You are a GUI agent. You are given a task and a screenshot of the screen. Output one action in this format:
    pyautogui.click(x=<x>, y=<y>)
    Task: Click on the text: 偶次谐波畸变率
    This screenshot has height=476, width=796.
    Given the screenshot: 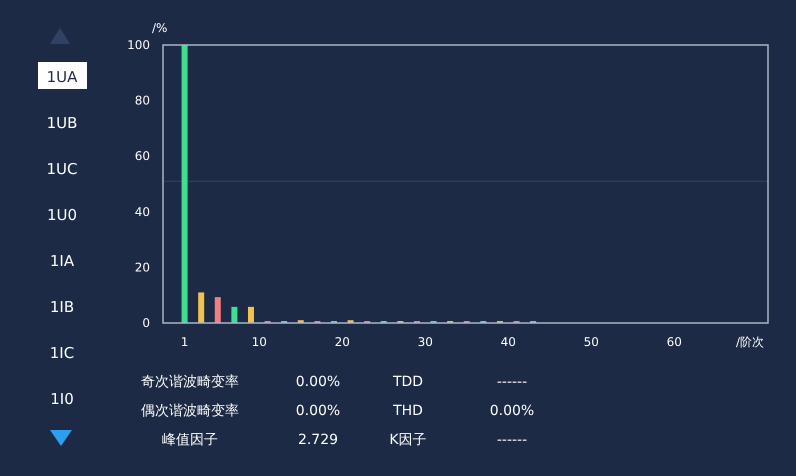 What is the action you would take?
    pyautogui.click(x=190, y=411)
    